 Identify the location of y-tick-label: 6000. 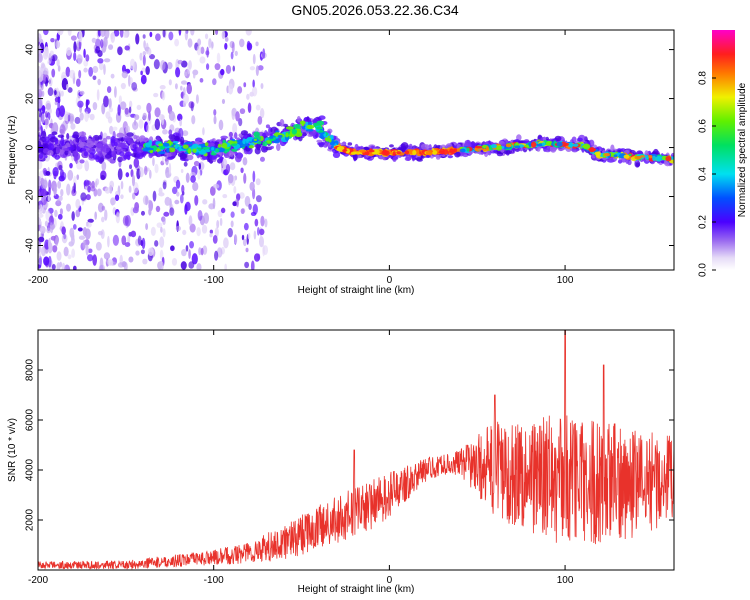
(30, 419).